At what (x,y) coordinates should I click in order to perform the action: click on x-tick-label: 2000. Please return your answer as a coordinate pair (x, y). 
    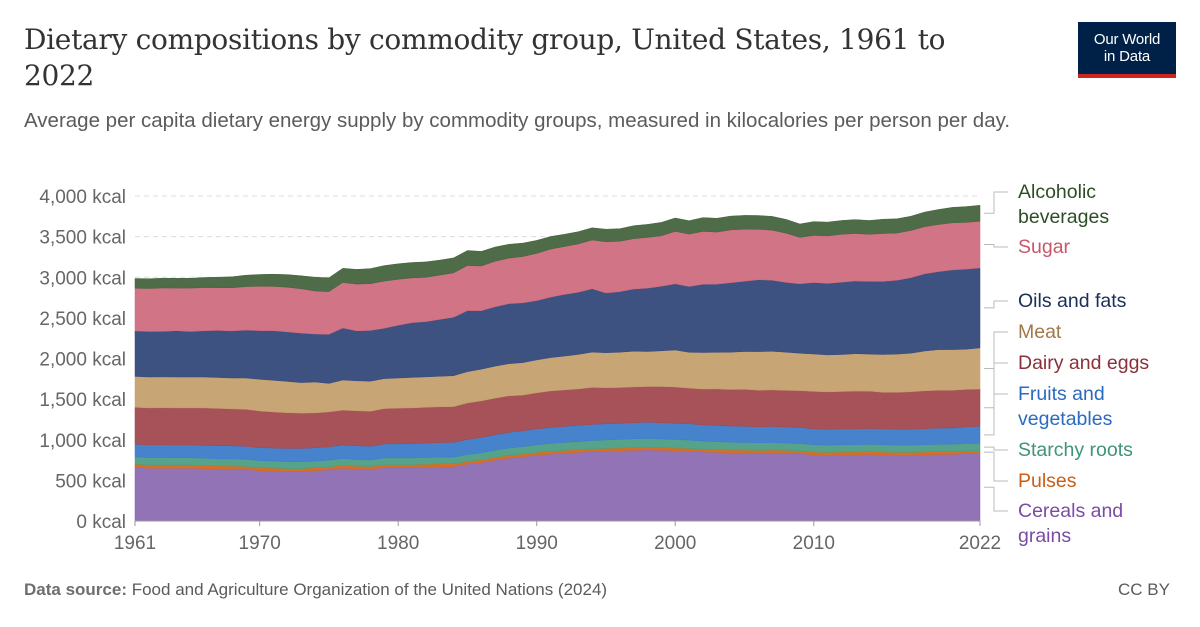
    Looking at the image, I should click on (675, 543).